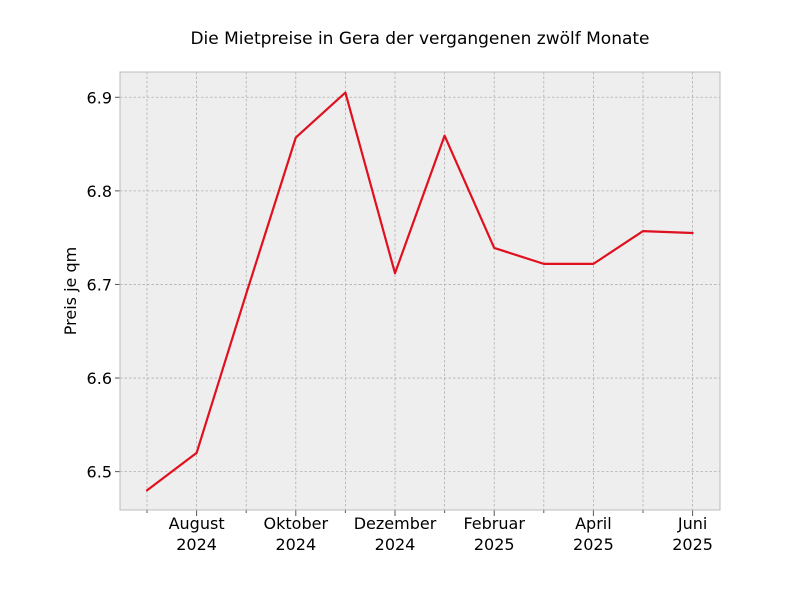 The height and width of the screenshot is (600, 800). I want to click on y-tick-label: 6.8, so click(99, 191).